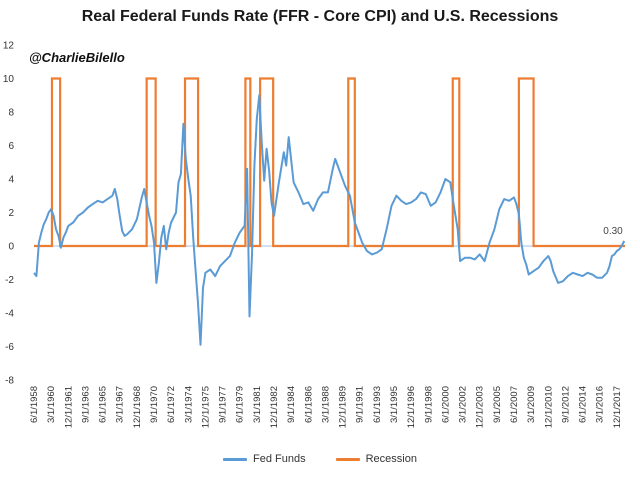  I want to click on y-axis: -8 -6 -4 -2 0 2 4 6 8 10 12, so click(9, 214).